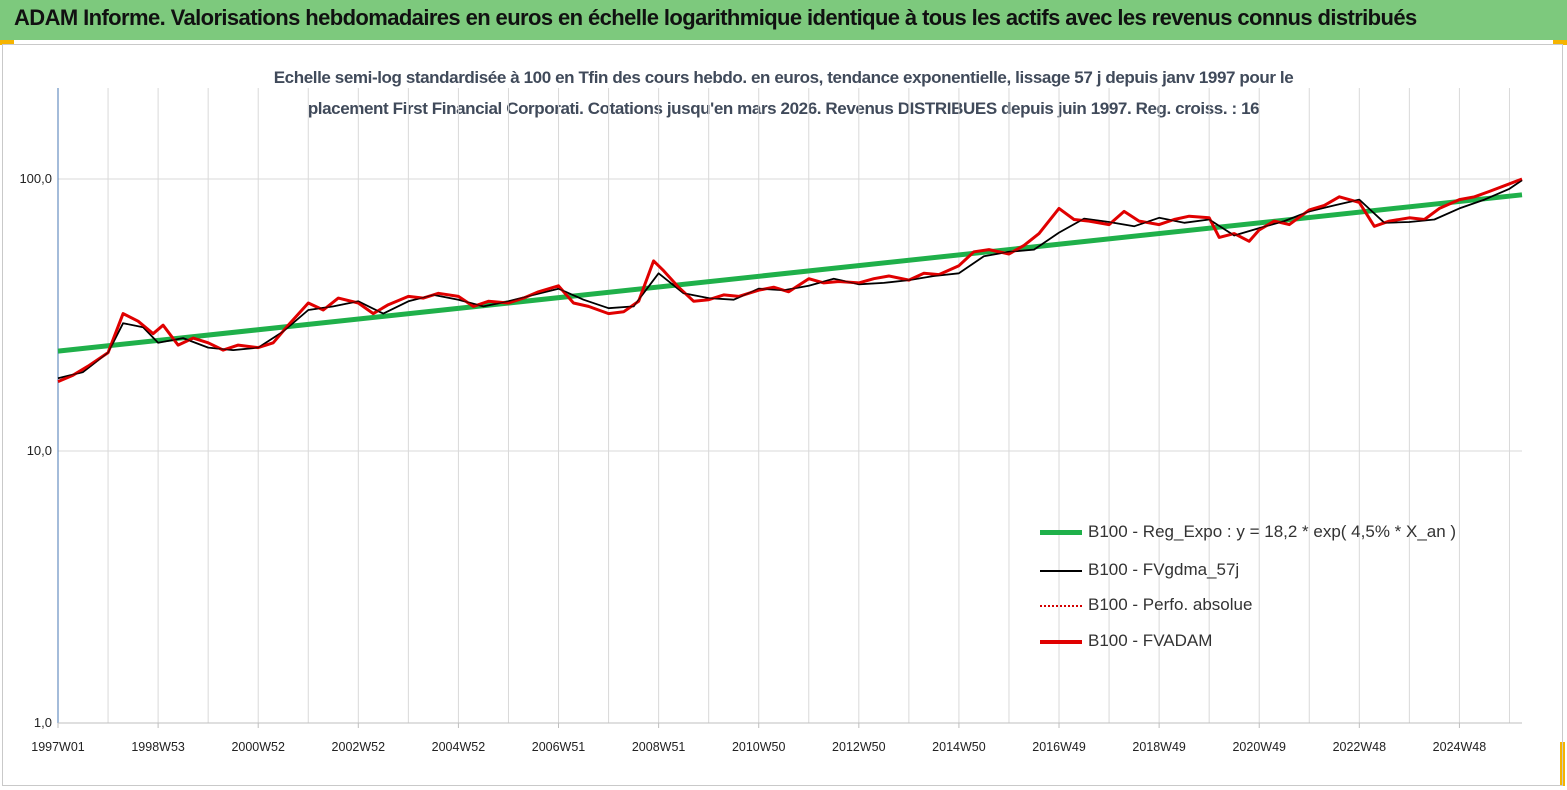 The height and width of the screenshot is (790, 1567). What do you see at coordinates (758, 747) in the screenshot?
I see `x-tick-label: 2010W50` at bounding box center [758, 747].